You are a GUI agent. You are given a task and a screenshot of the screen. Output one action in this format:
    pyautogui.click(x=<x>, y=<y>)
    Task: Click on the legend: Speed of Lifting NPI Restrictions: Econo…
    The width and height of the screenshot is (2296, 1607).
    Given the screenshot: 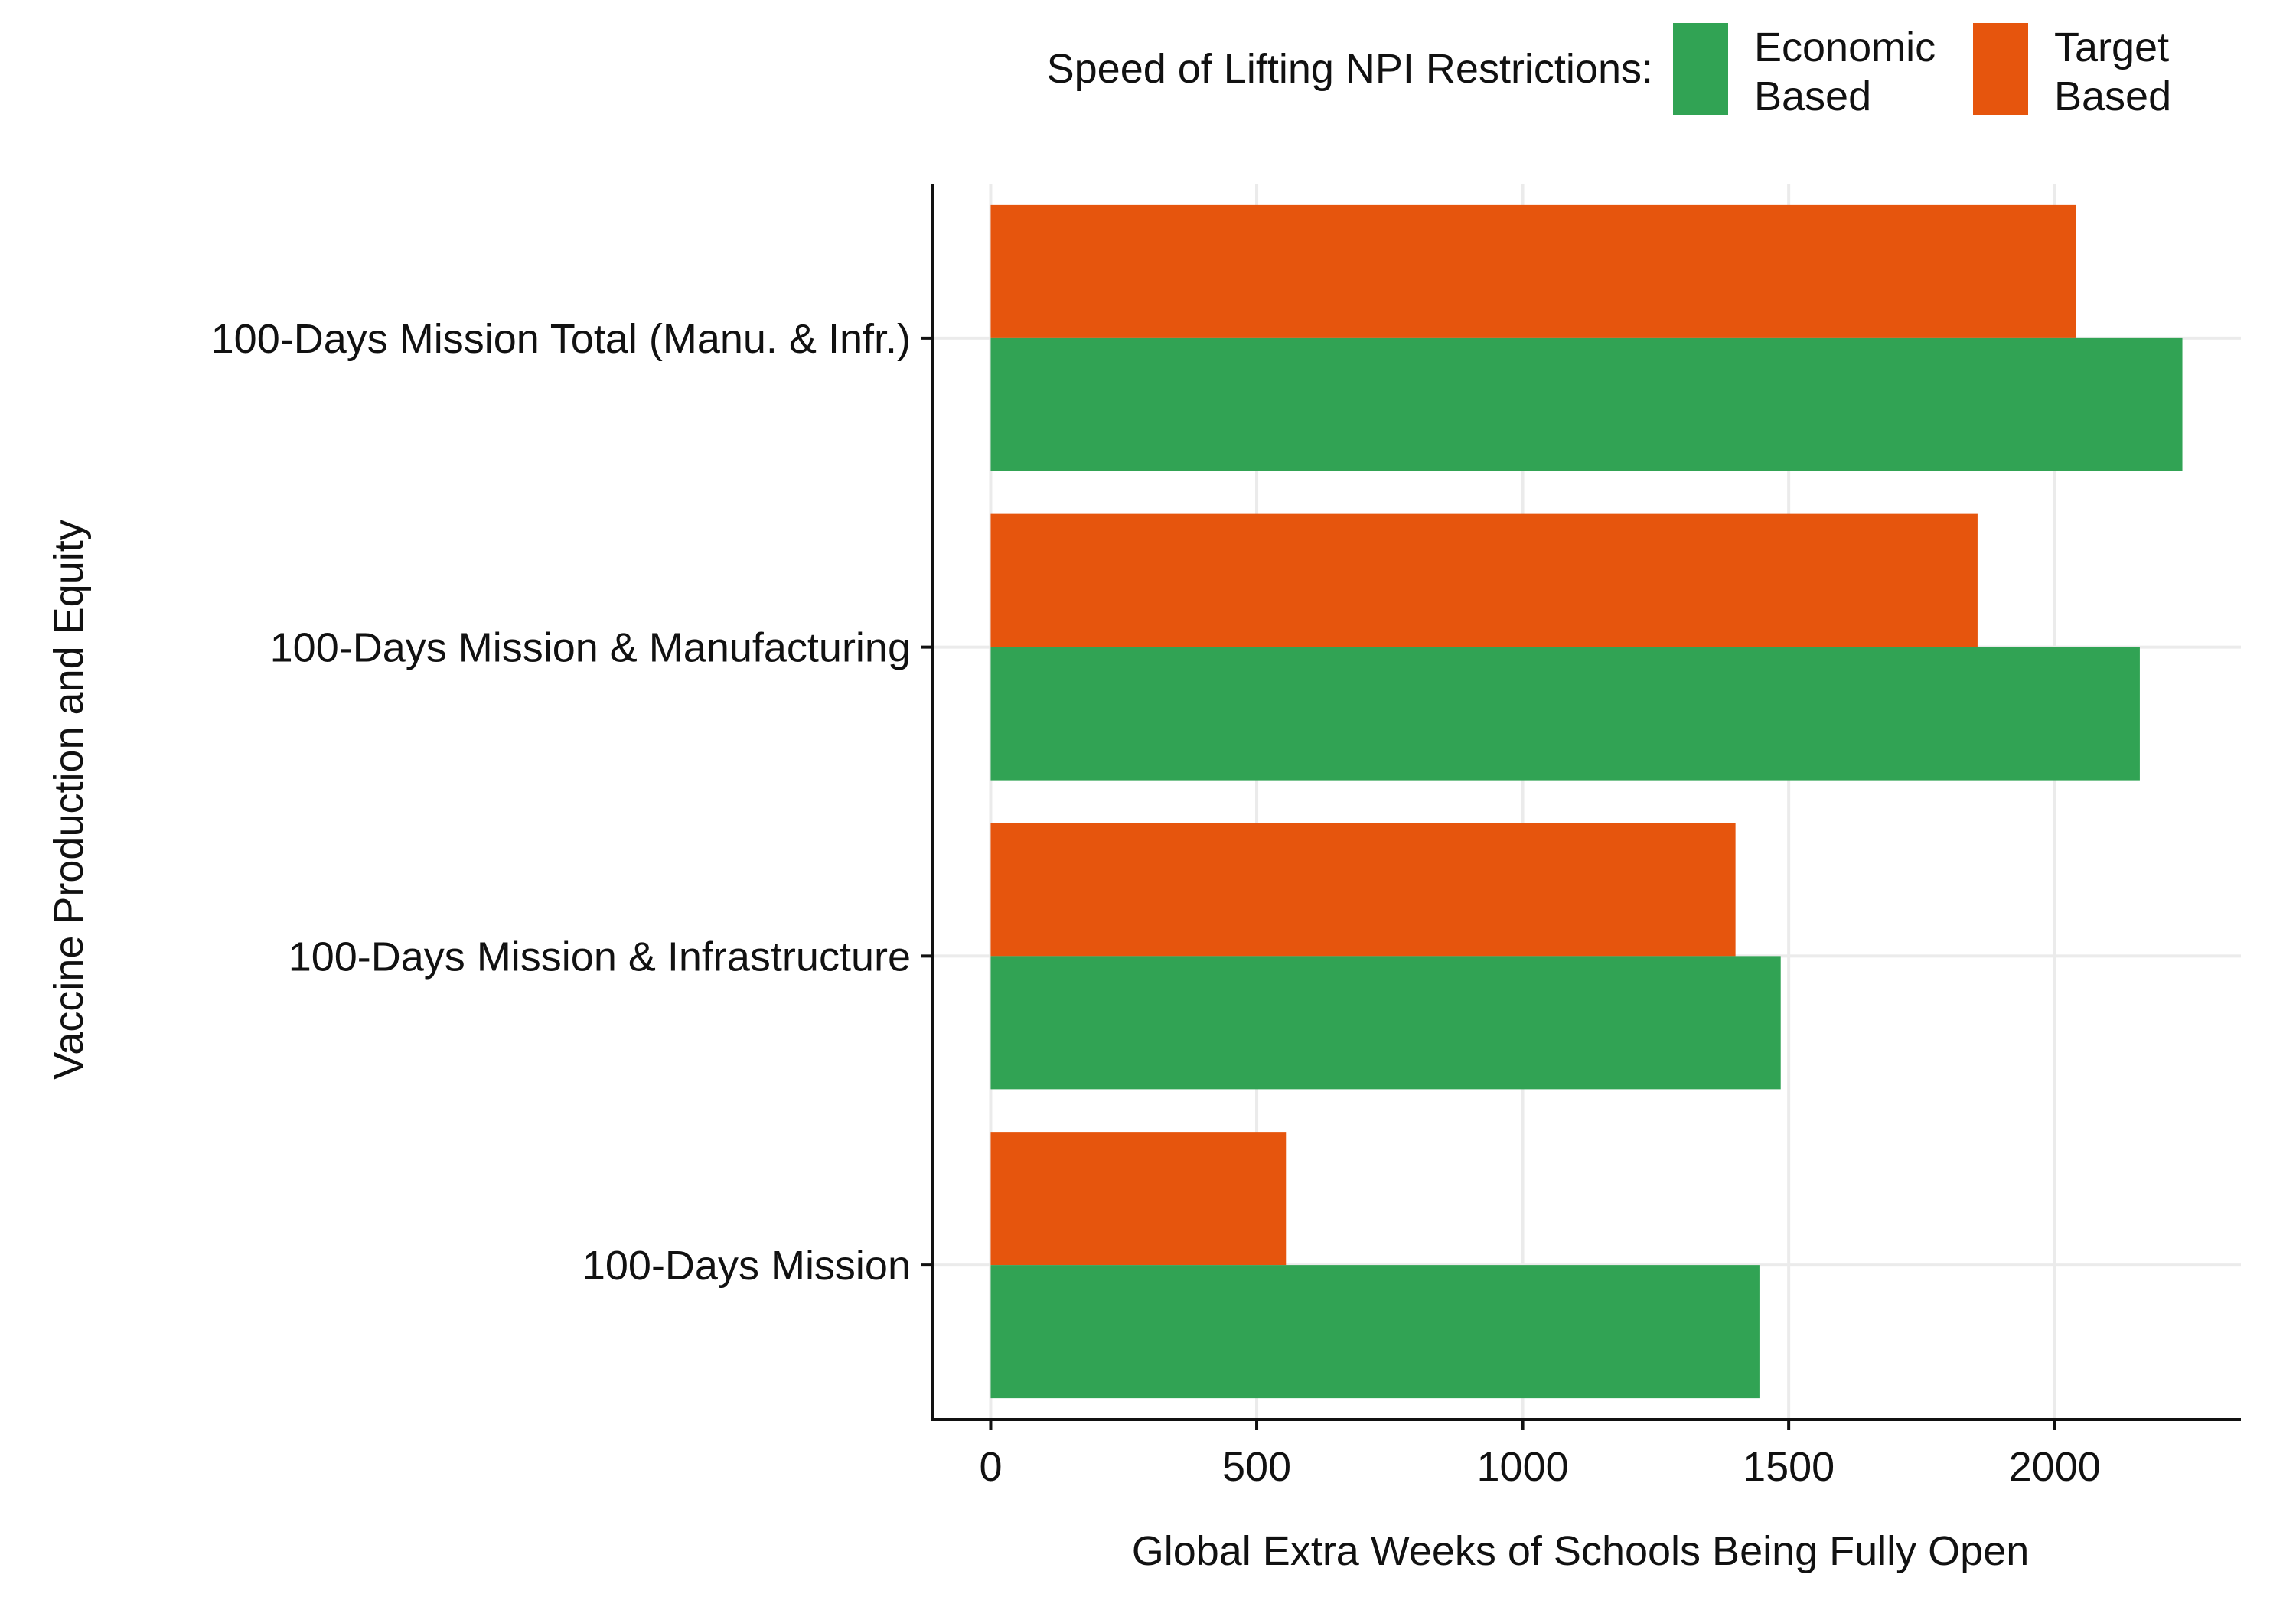 What is the action you would take?
    pyautogui.click(x=1609, y=71)
    